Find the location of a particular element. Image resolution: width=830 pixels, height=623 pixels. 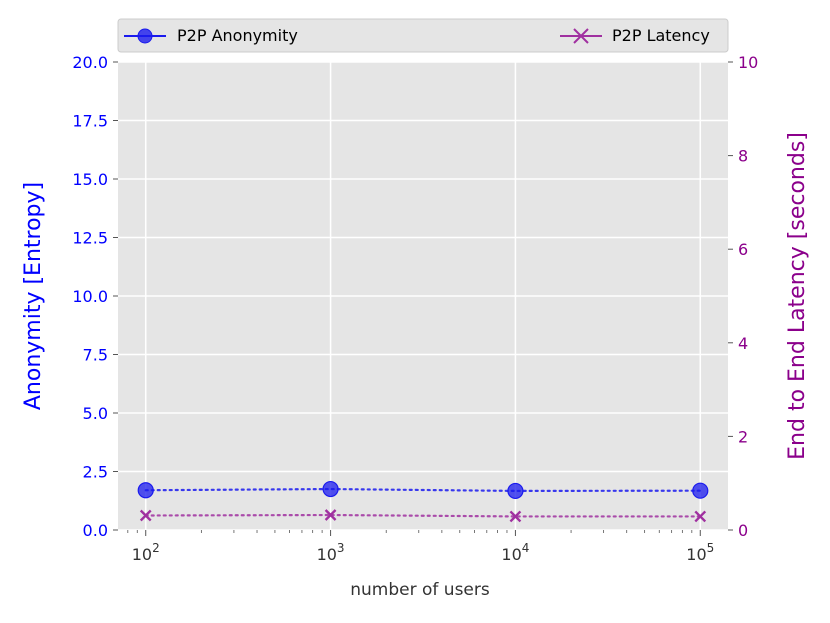

left-y-tick-label: 5.0 is located at coordinates (95, 413).